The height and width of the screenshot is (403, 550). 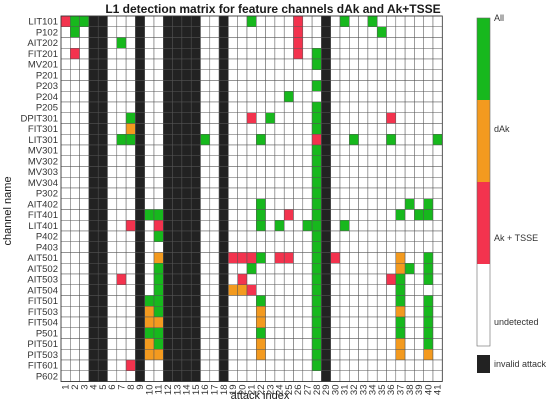 I want to click on y-tick-label: MV303, so click(x=43, y=172).